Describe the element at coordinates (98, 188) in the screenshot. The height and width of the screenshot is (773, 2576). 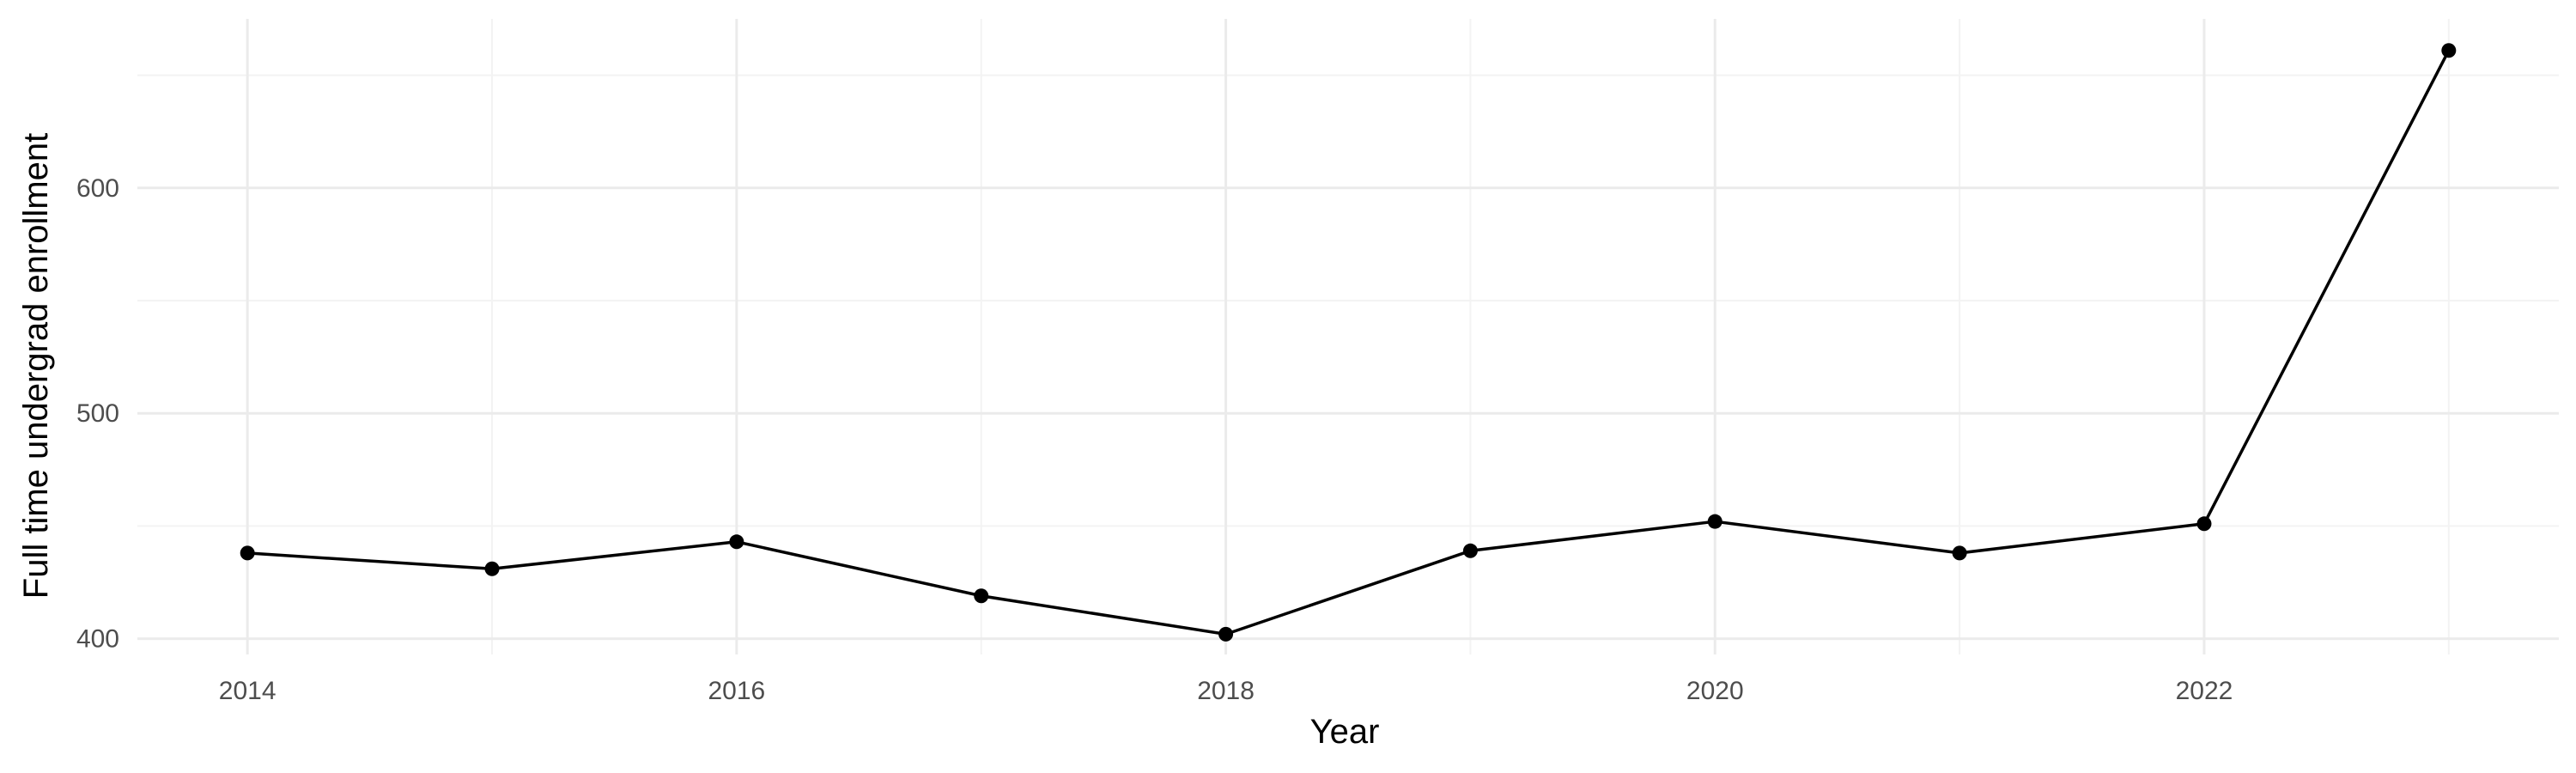
I see `y-tick-label: 600` at that location.